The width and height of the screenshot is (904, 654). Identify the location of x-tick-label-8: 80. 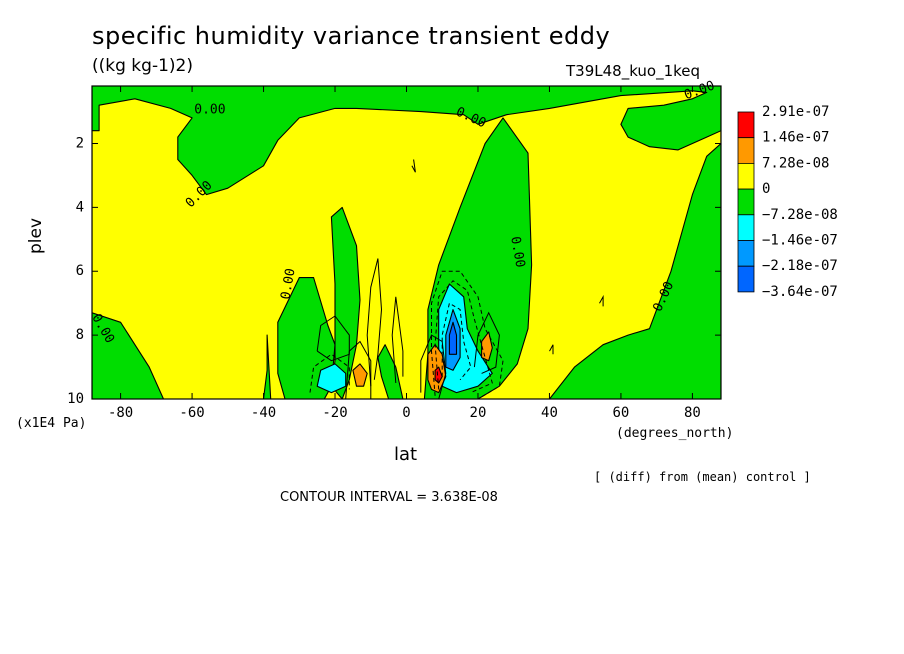
(692, 413).